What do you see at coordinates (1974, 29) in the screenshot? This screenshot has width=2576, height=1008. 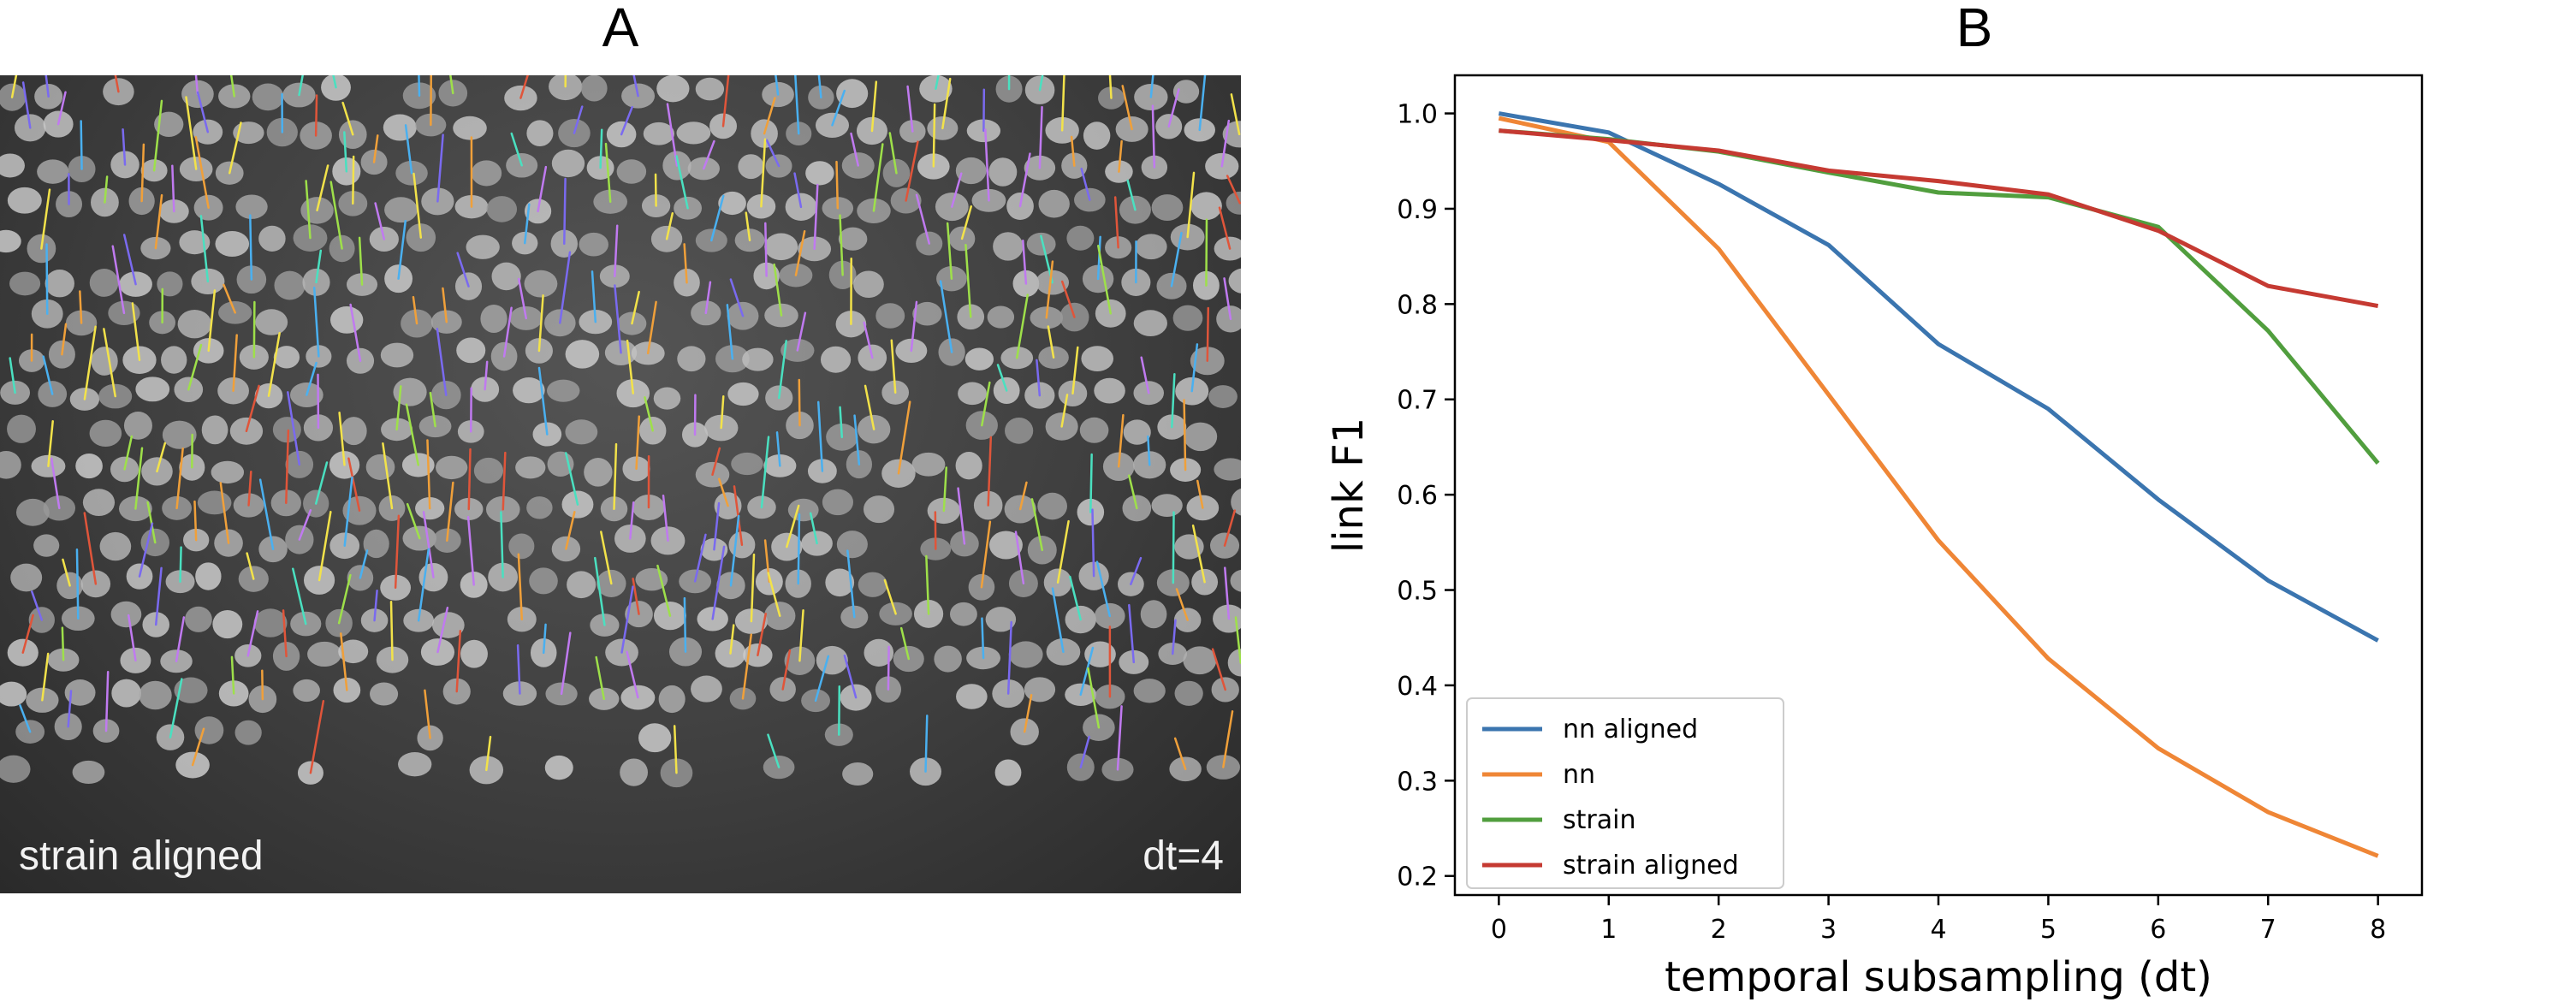 I see `panel-b-label: B` at bounding box center [1974, 29].